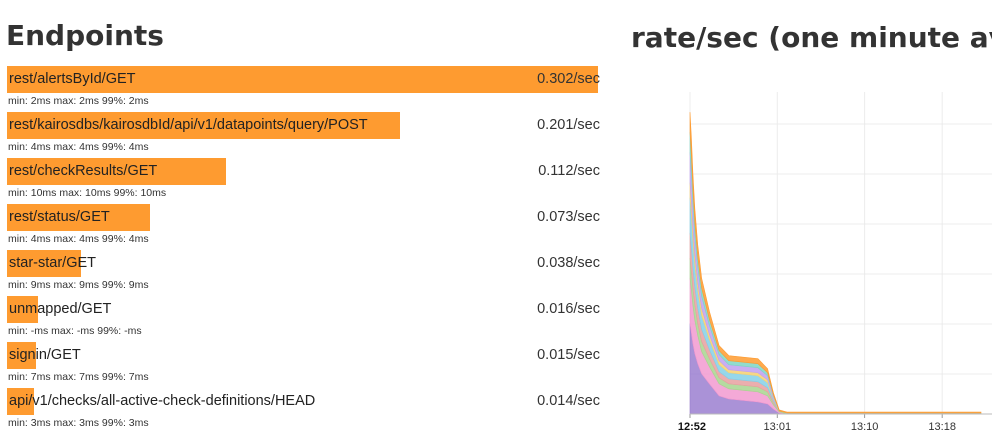 The width and height of the screenshot is (992, 436). I want to click on chart-area-series, so click(835, 346).